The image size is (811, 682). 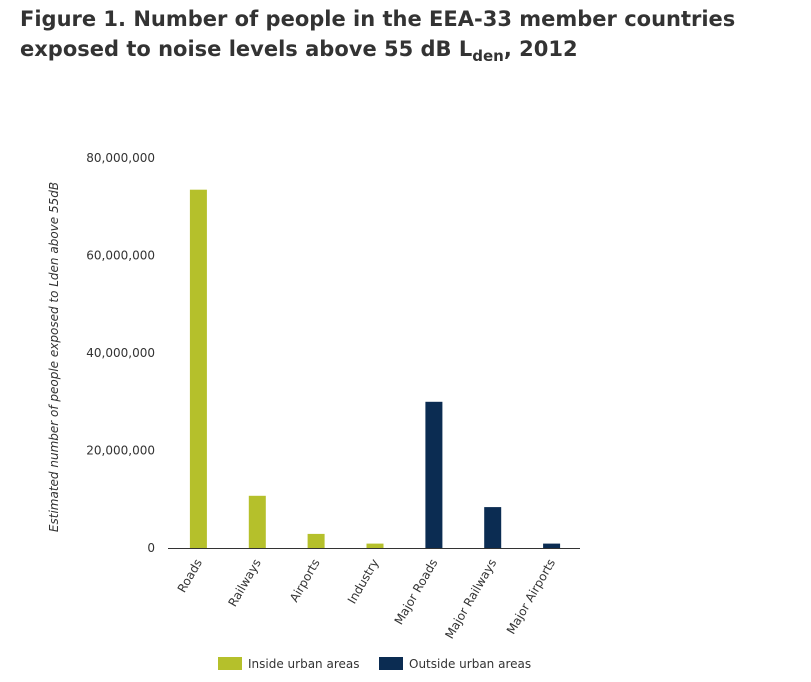 I want to click on y-tick-label: 80,000,000, so click(x=120, y=158).